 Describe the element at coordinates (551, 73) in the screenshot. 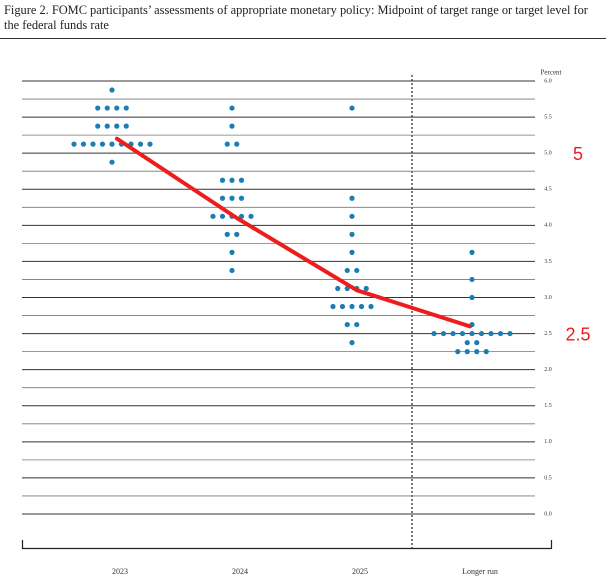

I see `y-axis-label: Percent` at that location.